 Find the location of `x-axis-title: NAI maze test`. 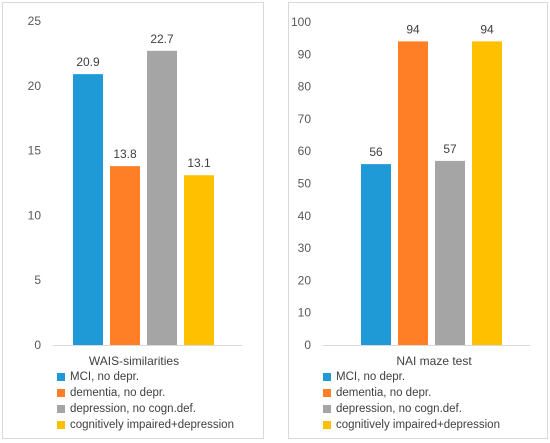

x-axis-title: NAI maze test is located at coordinates (434, 361).